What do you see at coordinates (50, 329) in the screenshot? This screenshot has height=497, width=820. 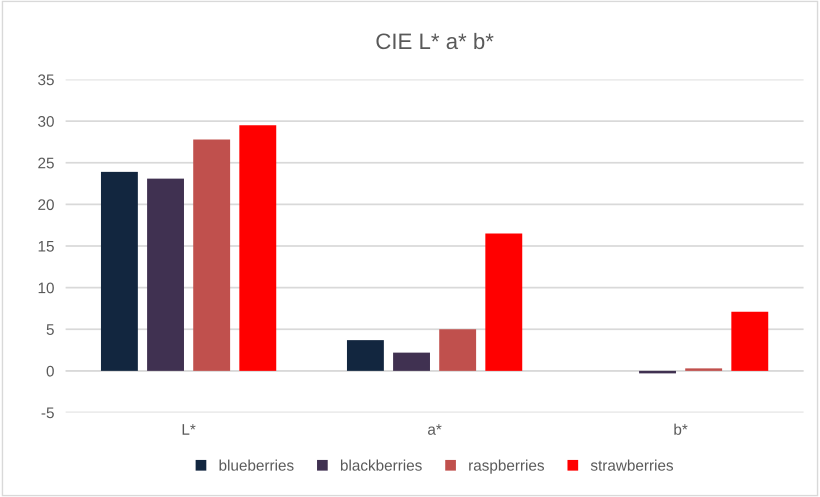 I see `y-tick-label: 5` at bounding box center [50, 329].